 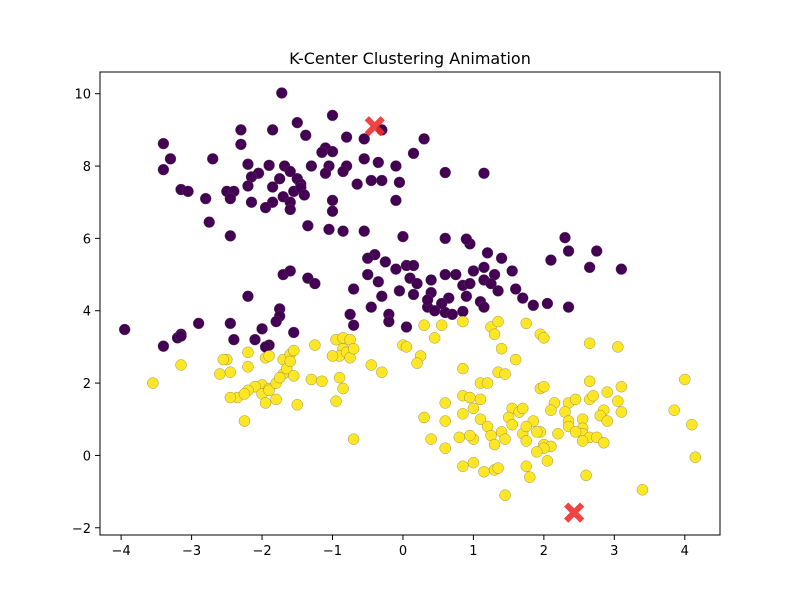 What do you see at coordinates (410, 58) in the screenshot?
I see `chart-title: K-Center Clustering Animation` at bounding box center [410, 58].